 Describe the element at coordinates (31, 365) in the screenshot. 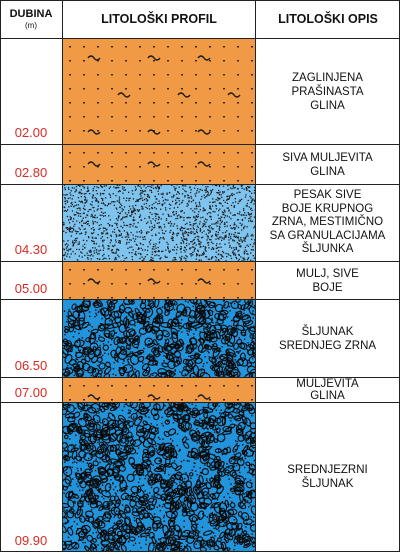

I see `depth-label: 06.50` at that location.